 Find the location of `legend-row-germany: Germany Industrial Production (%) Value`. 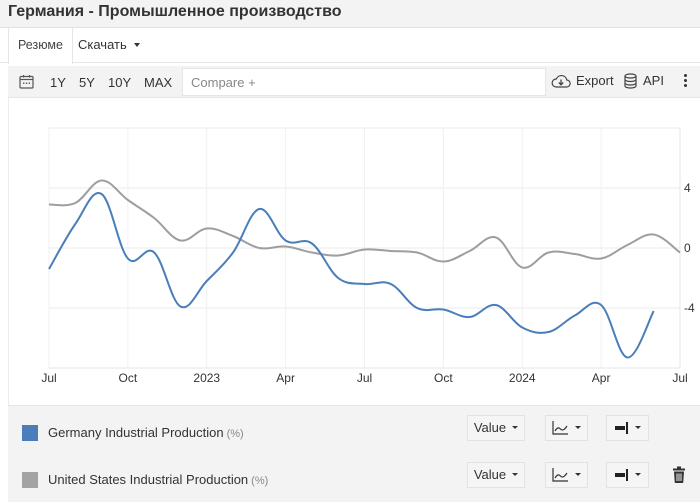

legend-row-germany: Germany Industrial Production (%) Value is located at coordinates (354, 433).